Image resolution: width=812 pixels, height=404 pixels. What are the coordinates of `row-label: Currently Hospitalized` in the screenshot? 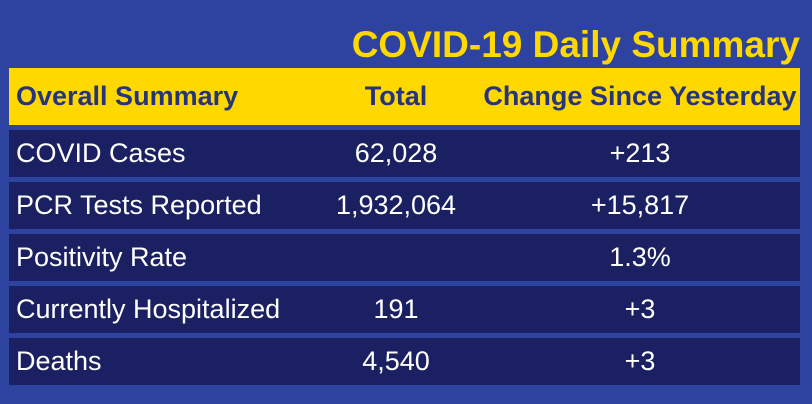 It's located at (148, 309).